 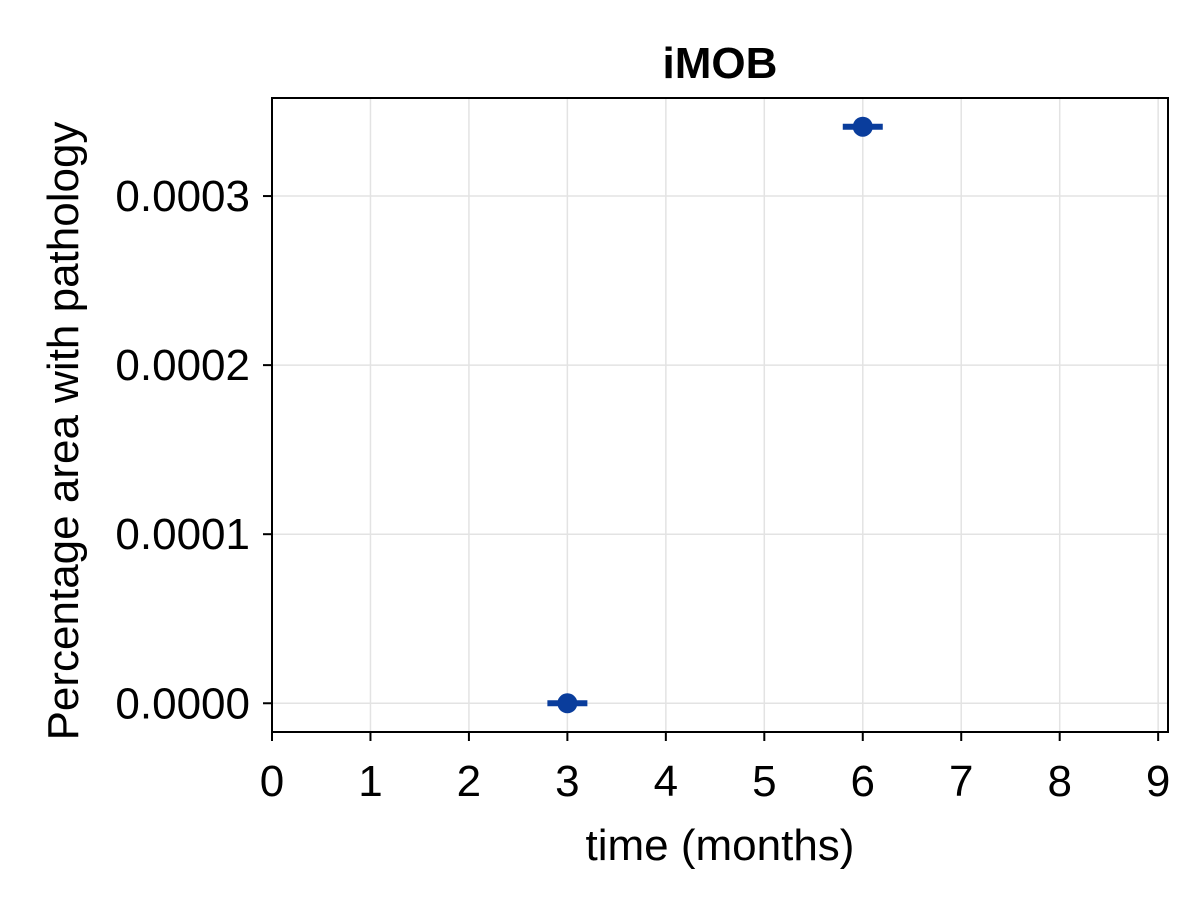 What do you see at coordinates (961, 781) in the screenshot?
I see `x-tick-label: 7` at bounding box center [961, 781].